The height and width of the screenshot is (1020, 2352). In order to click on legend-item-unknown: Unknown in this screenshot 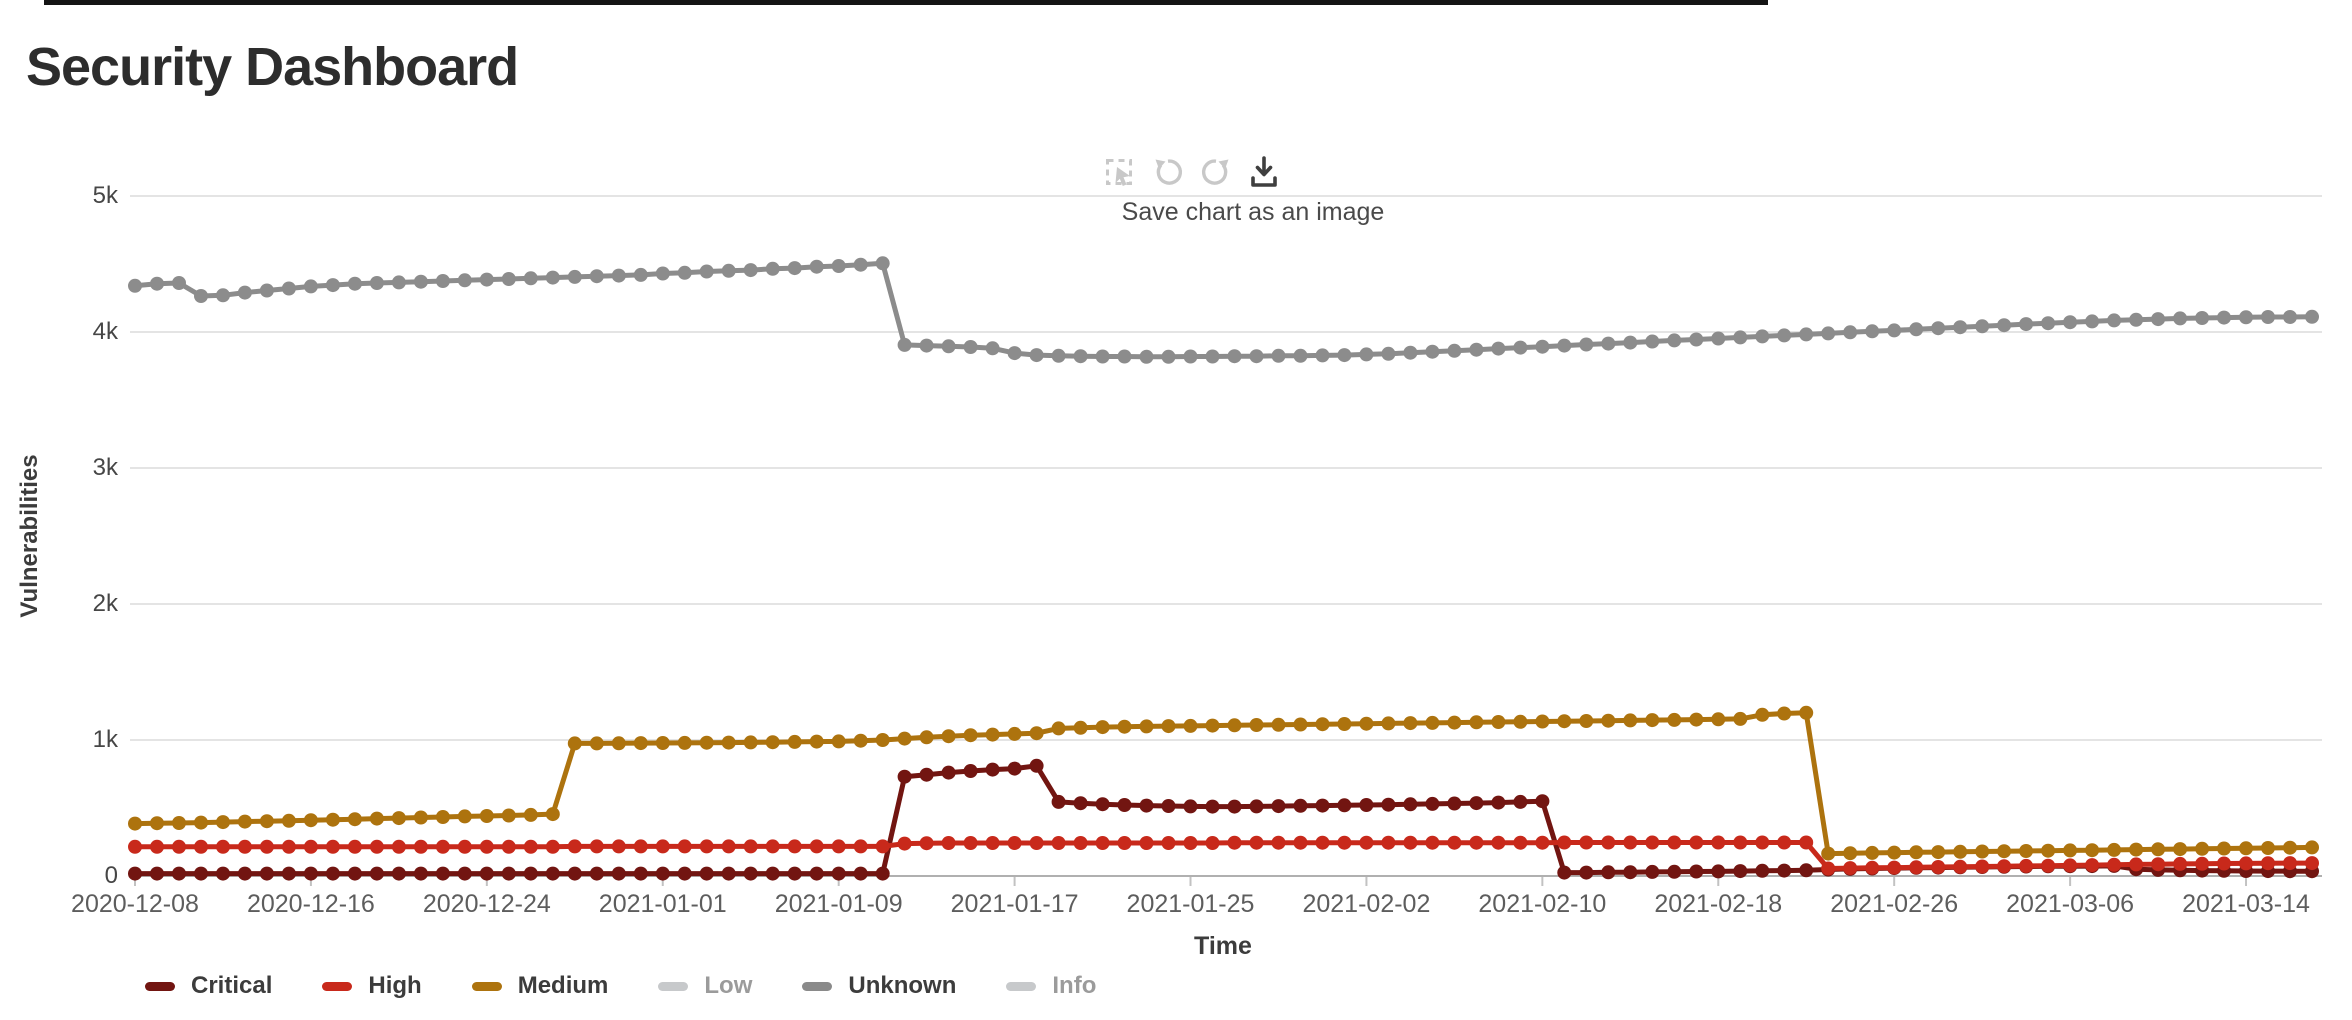, I will do `click(879, 986)`.